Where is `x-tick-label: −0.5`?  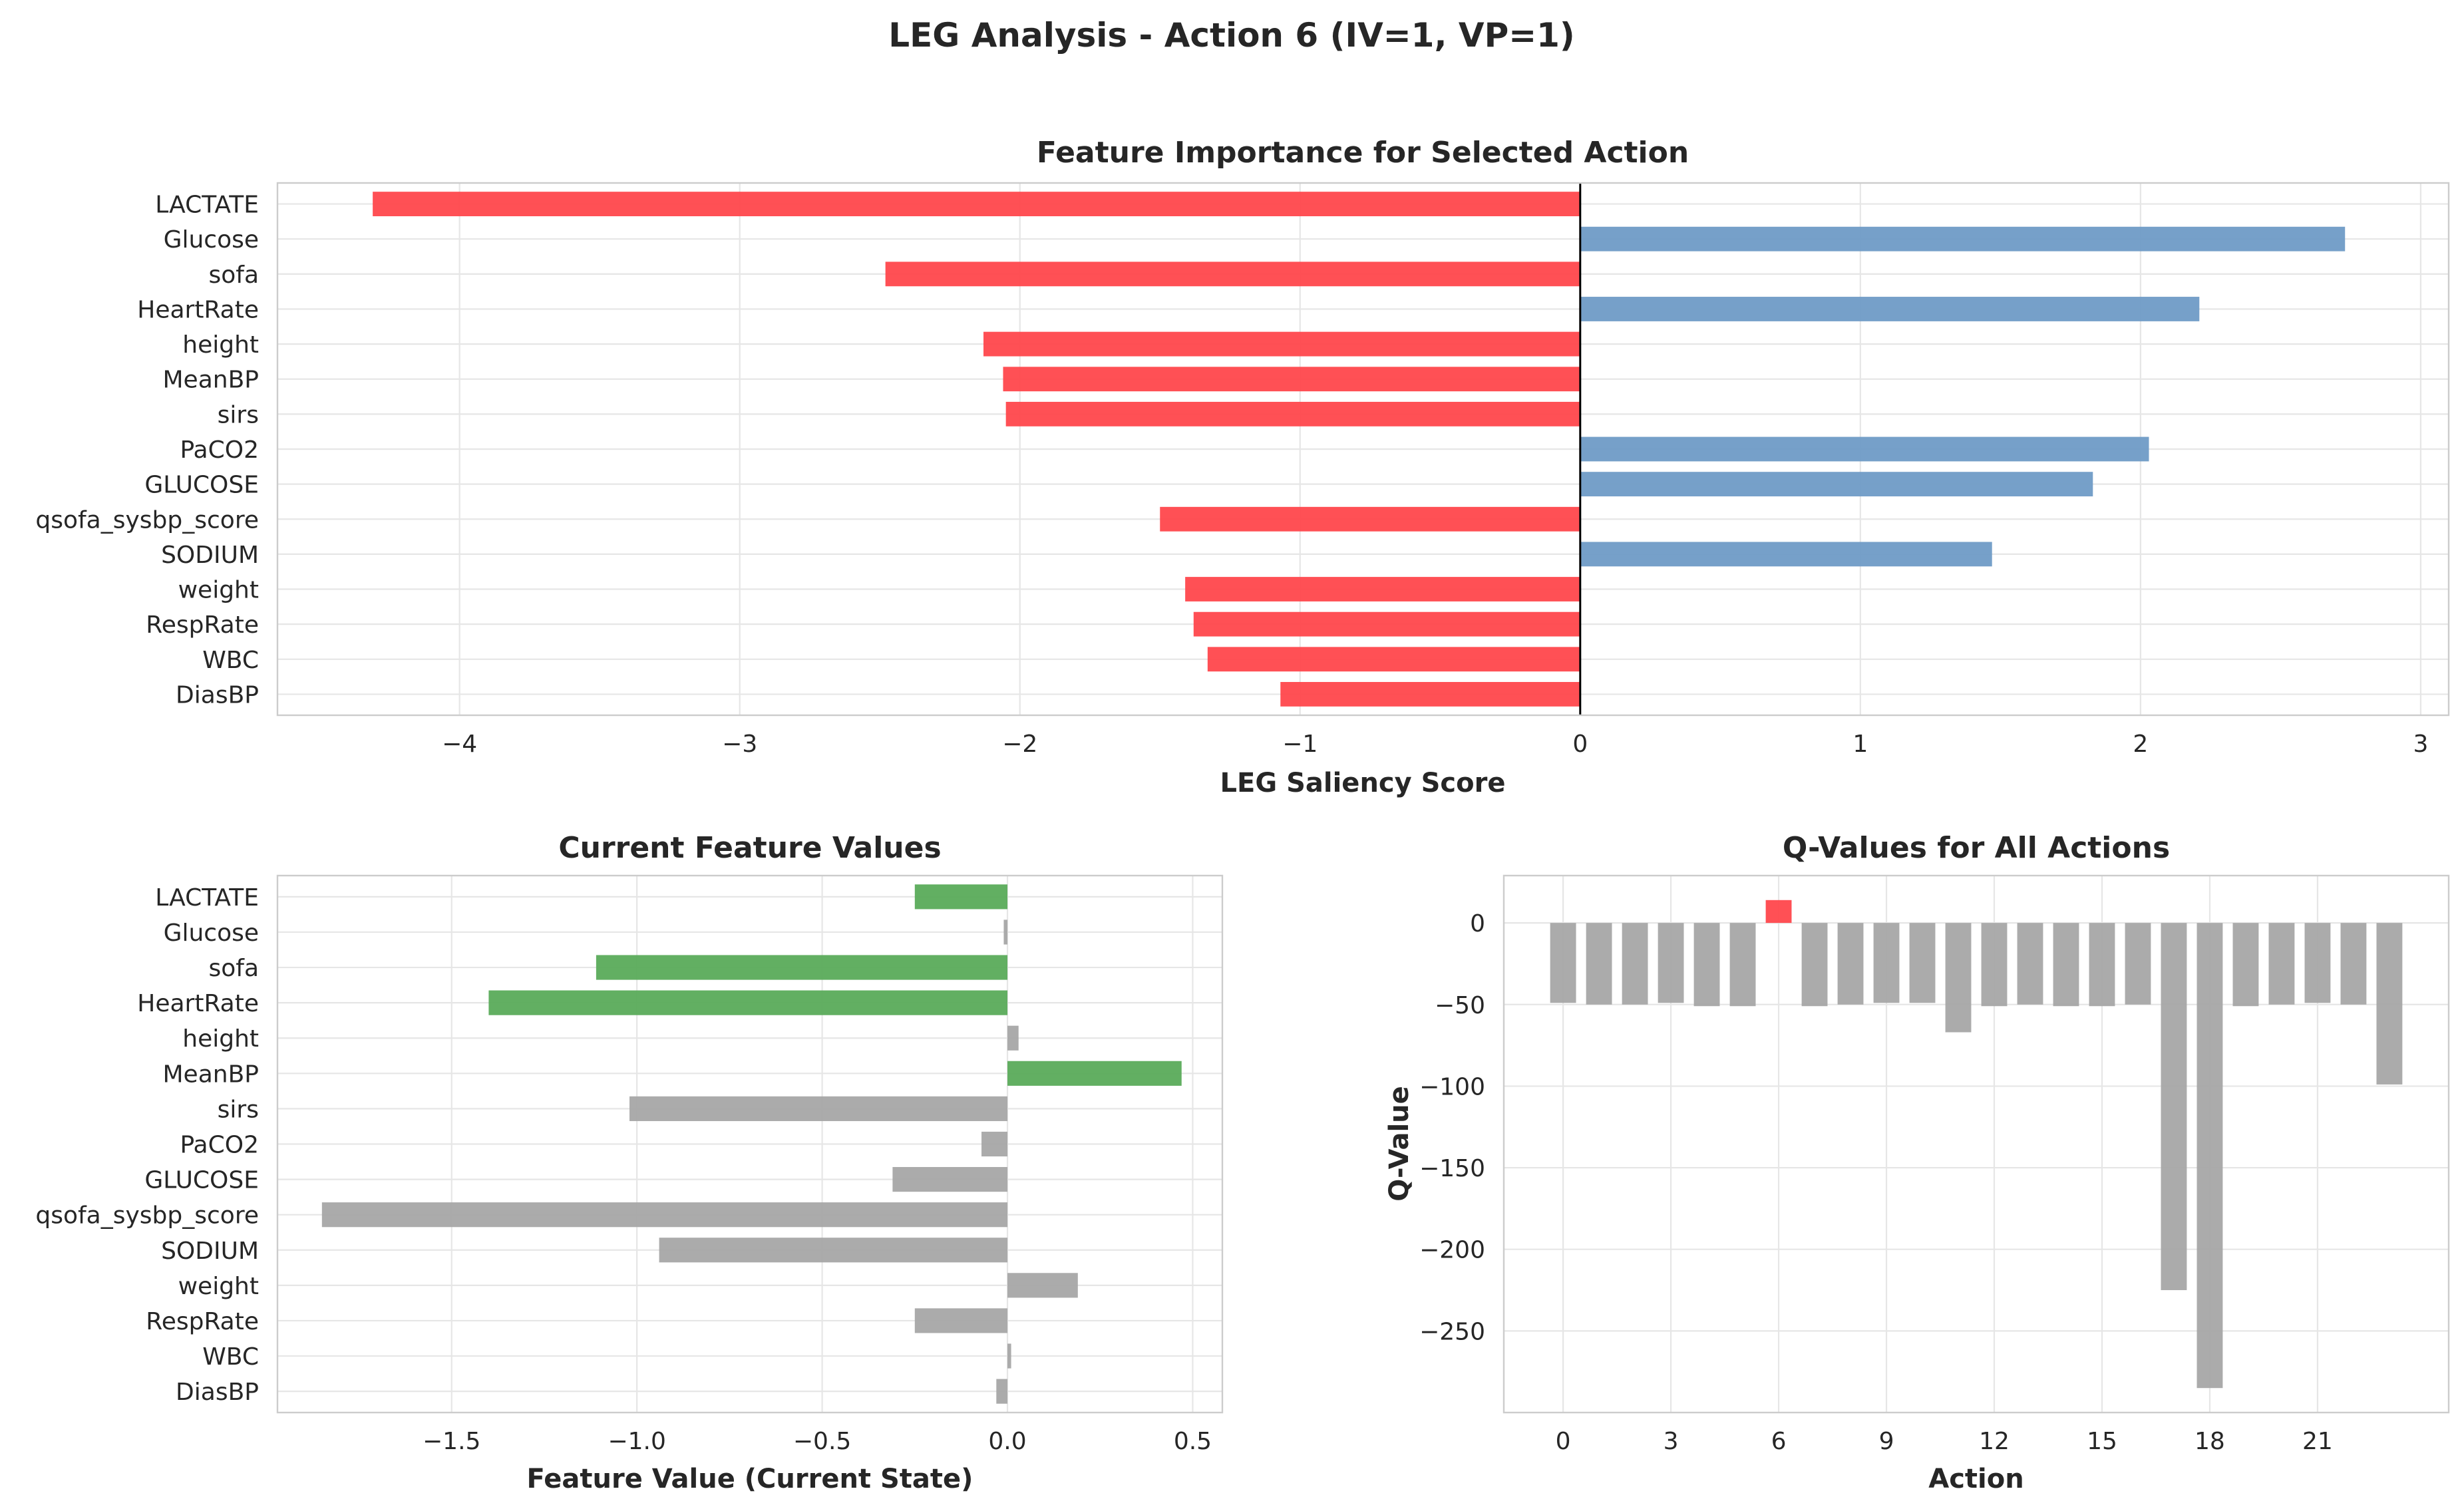
x-tick-label: −0.5 is located at coordinates (822, 1441).